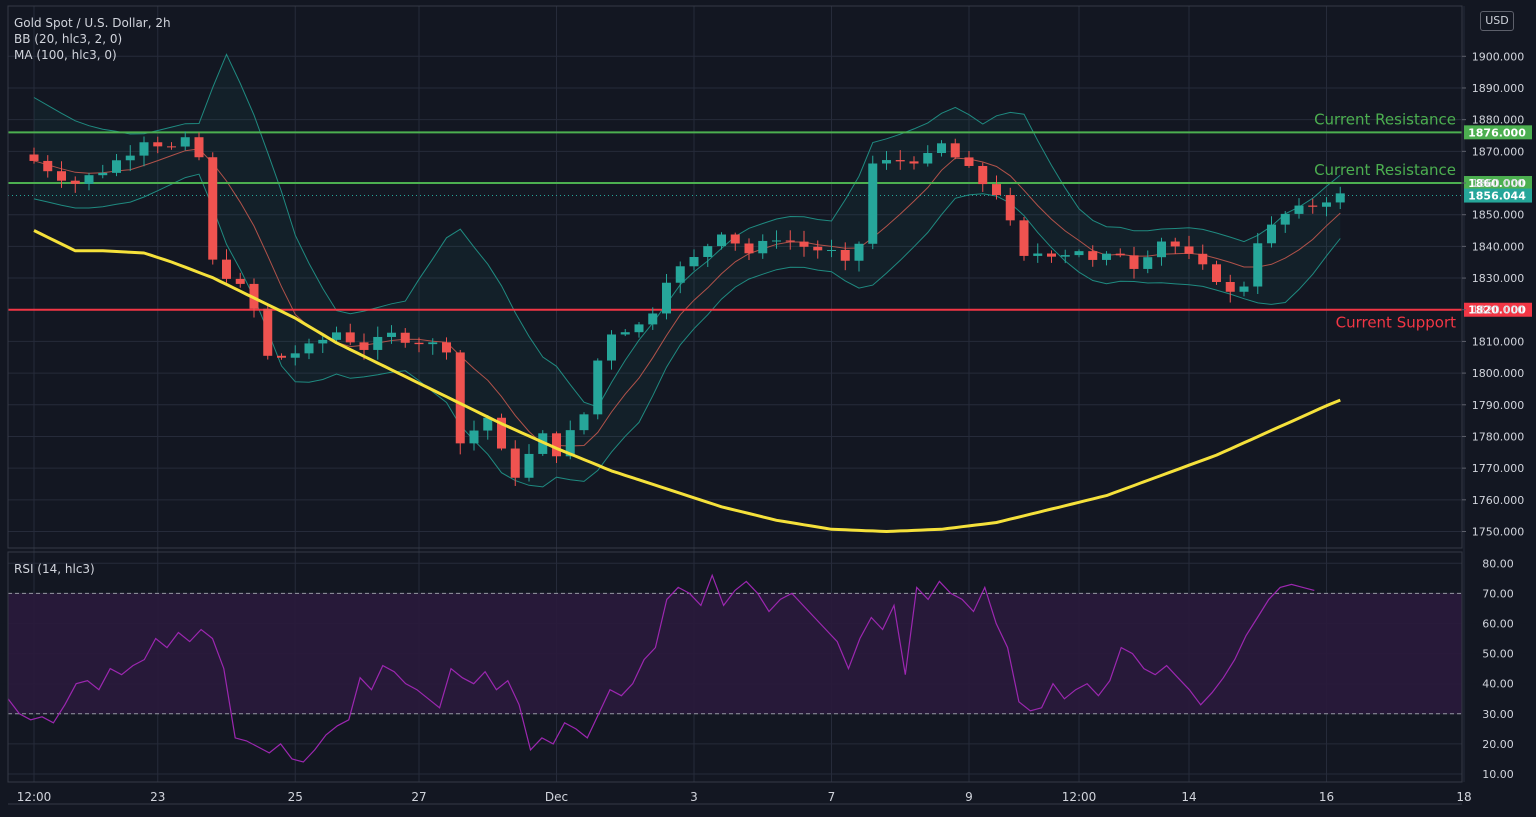 Image resolution: width=1536 pixels, height=817 pixels. What do you see at coordinates (1498, 593) in the screenshot?
I see `rsi-tick-label: 70.00` at bounding box center [1498, 593].